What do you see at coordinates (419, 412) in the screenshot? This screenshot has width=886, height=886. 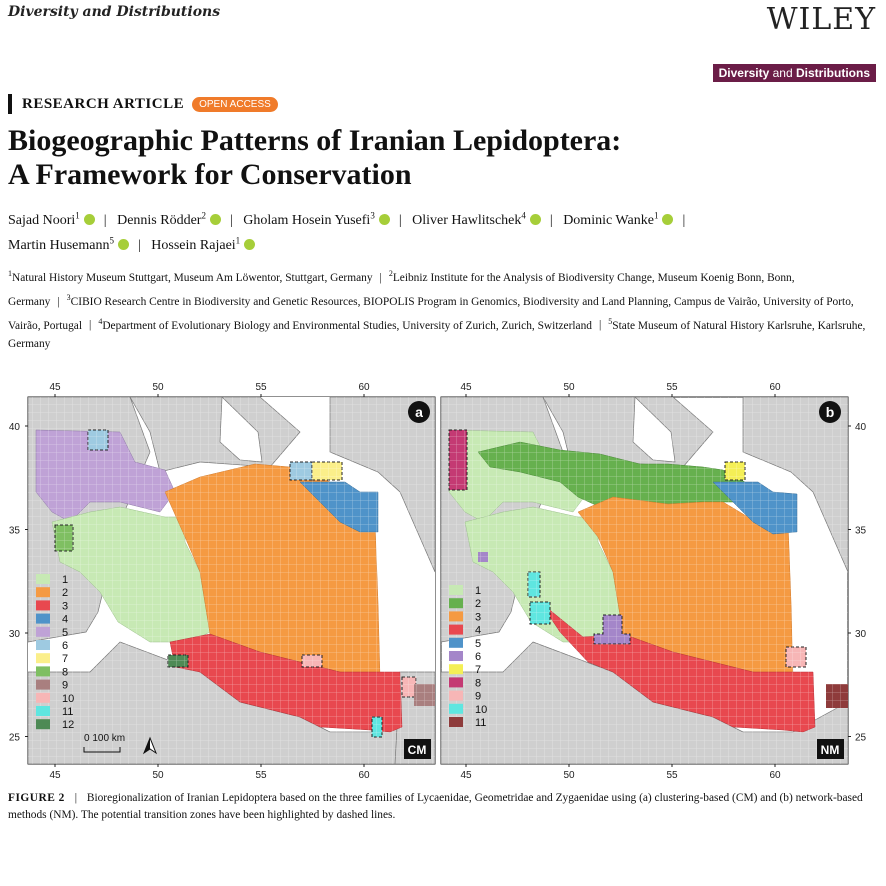 I see `panel-a-letter: a` at bounding box center [419, 412].